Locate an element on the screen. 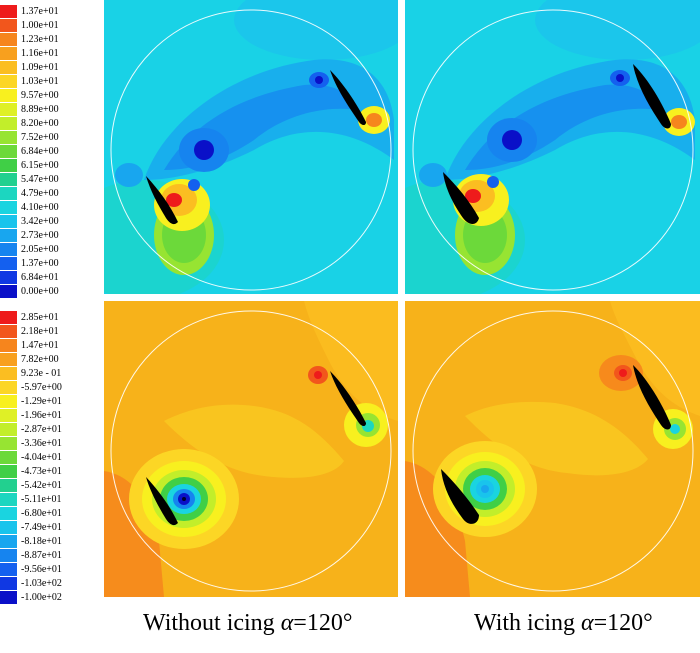 The image size is (700, 653). pressure-legend-label: -5.11e+01 is located at coordinates (41, 499).